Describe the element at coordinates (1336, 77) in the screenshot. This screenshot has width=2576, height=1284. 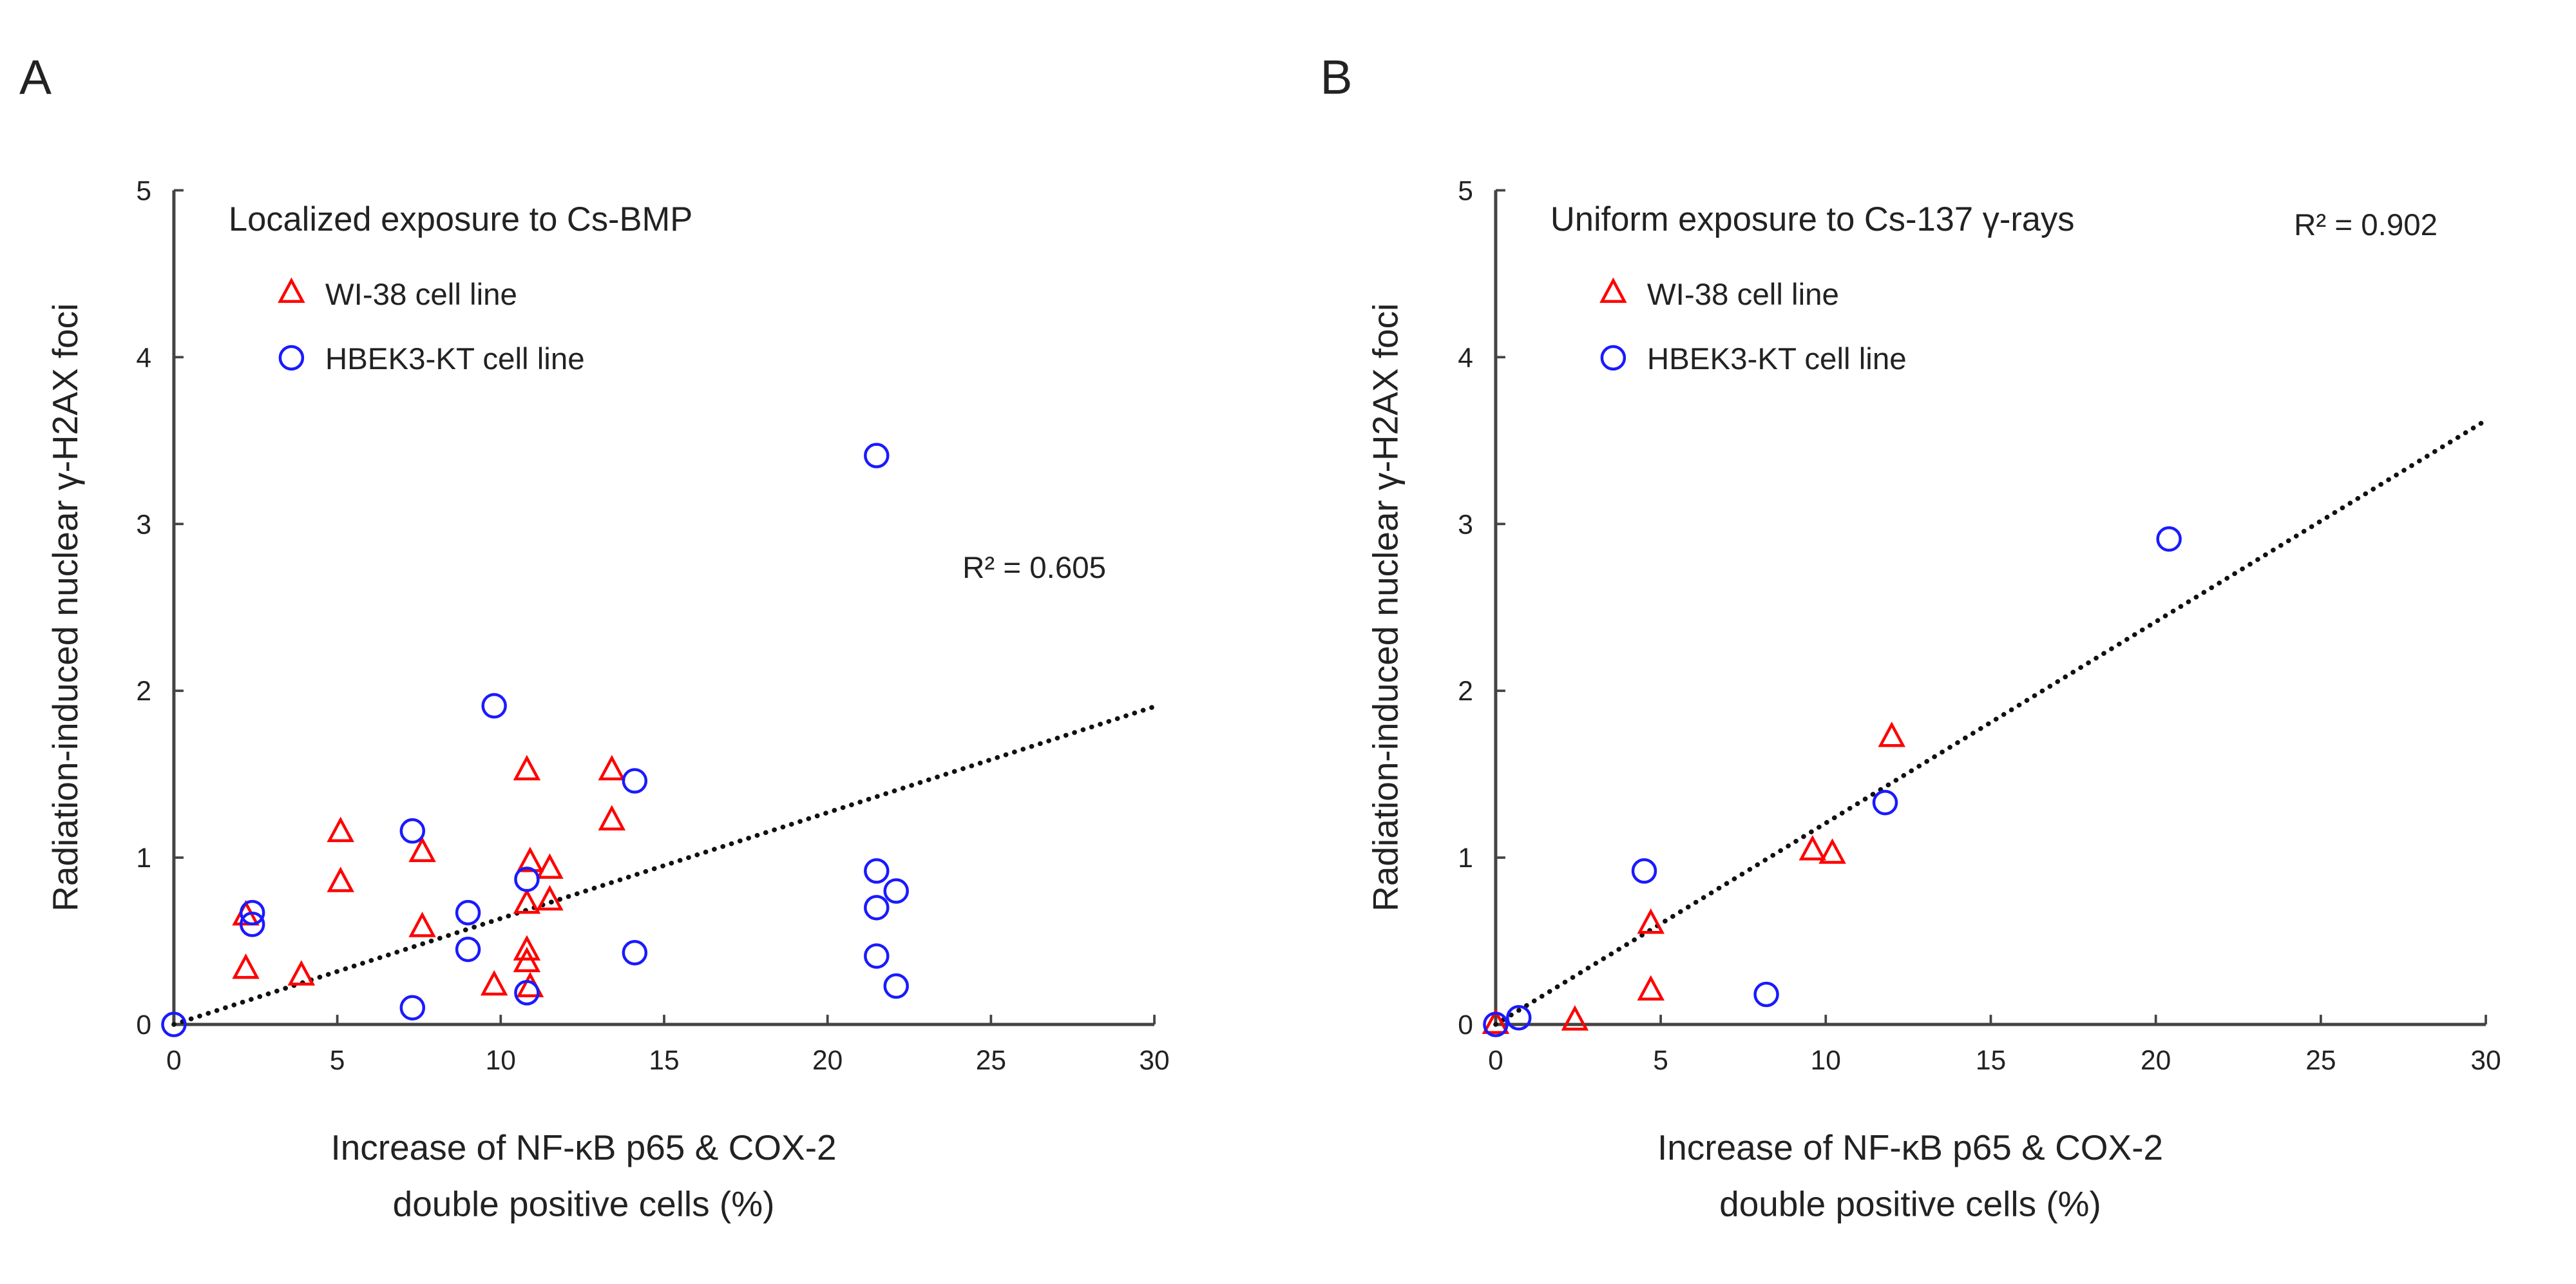
I see `panel-label: B` at that location.